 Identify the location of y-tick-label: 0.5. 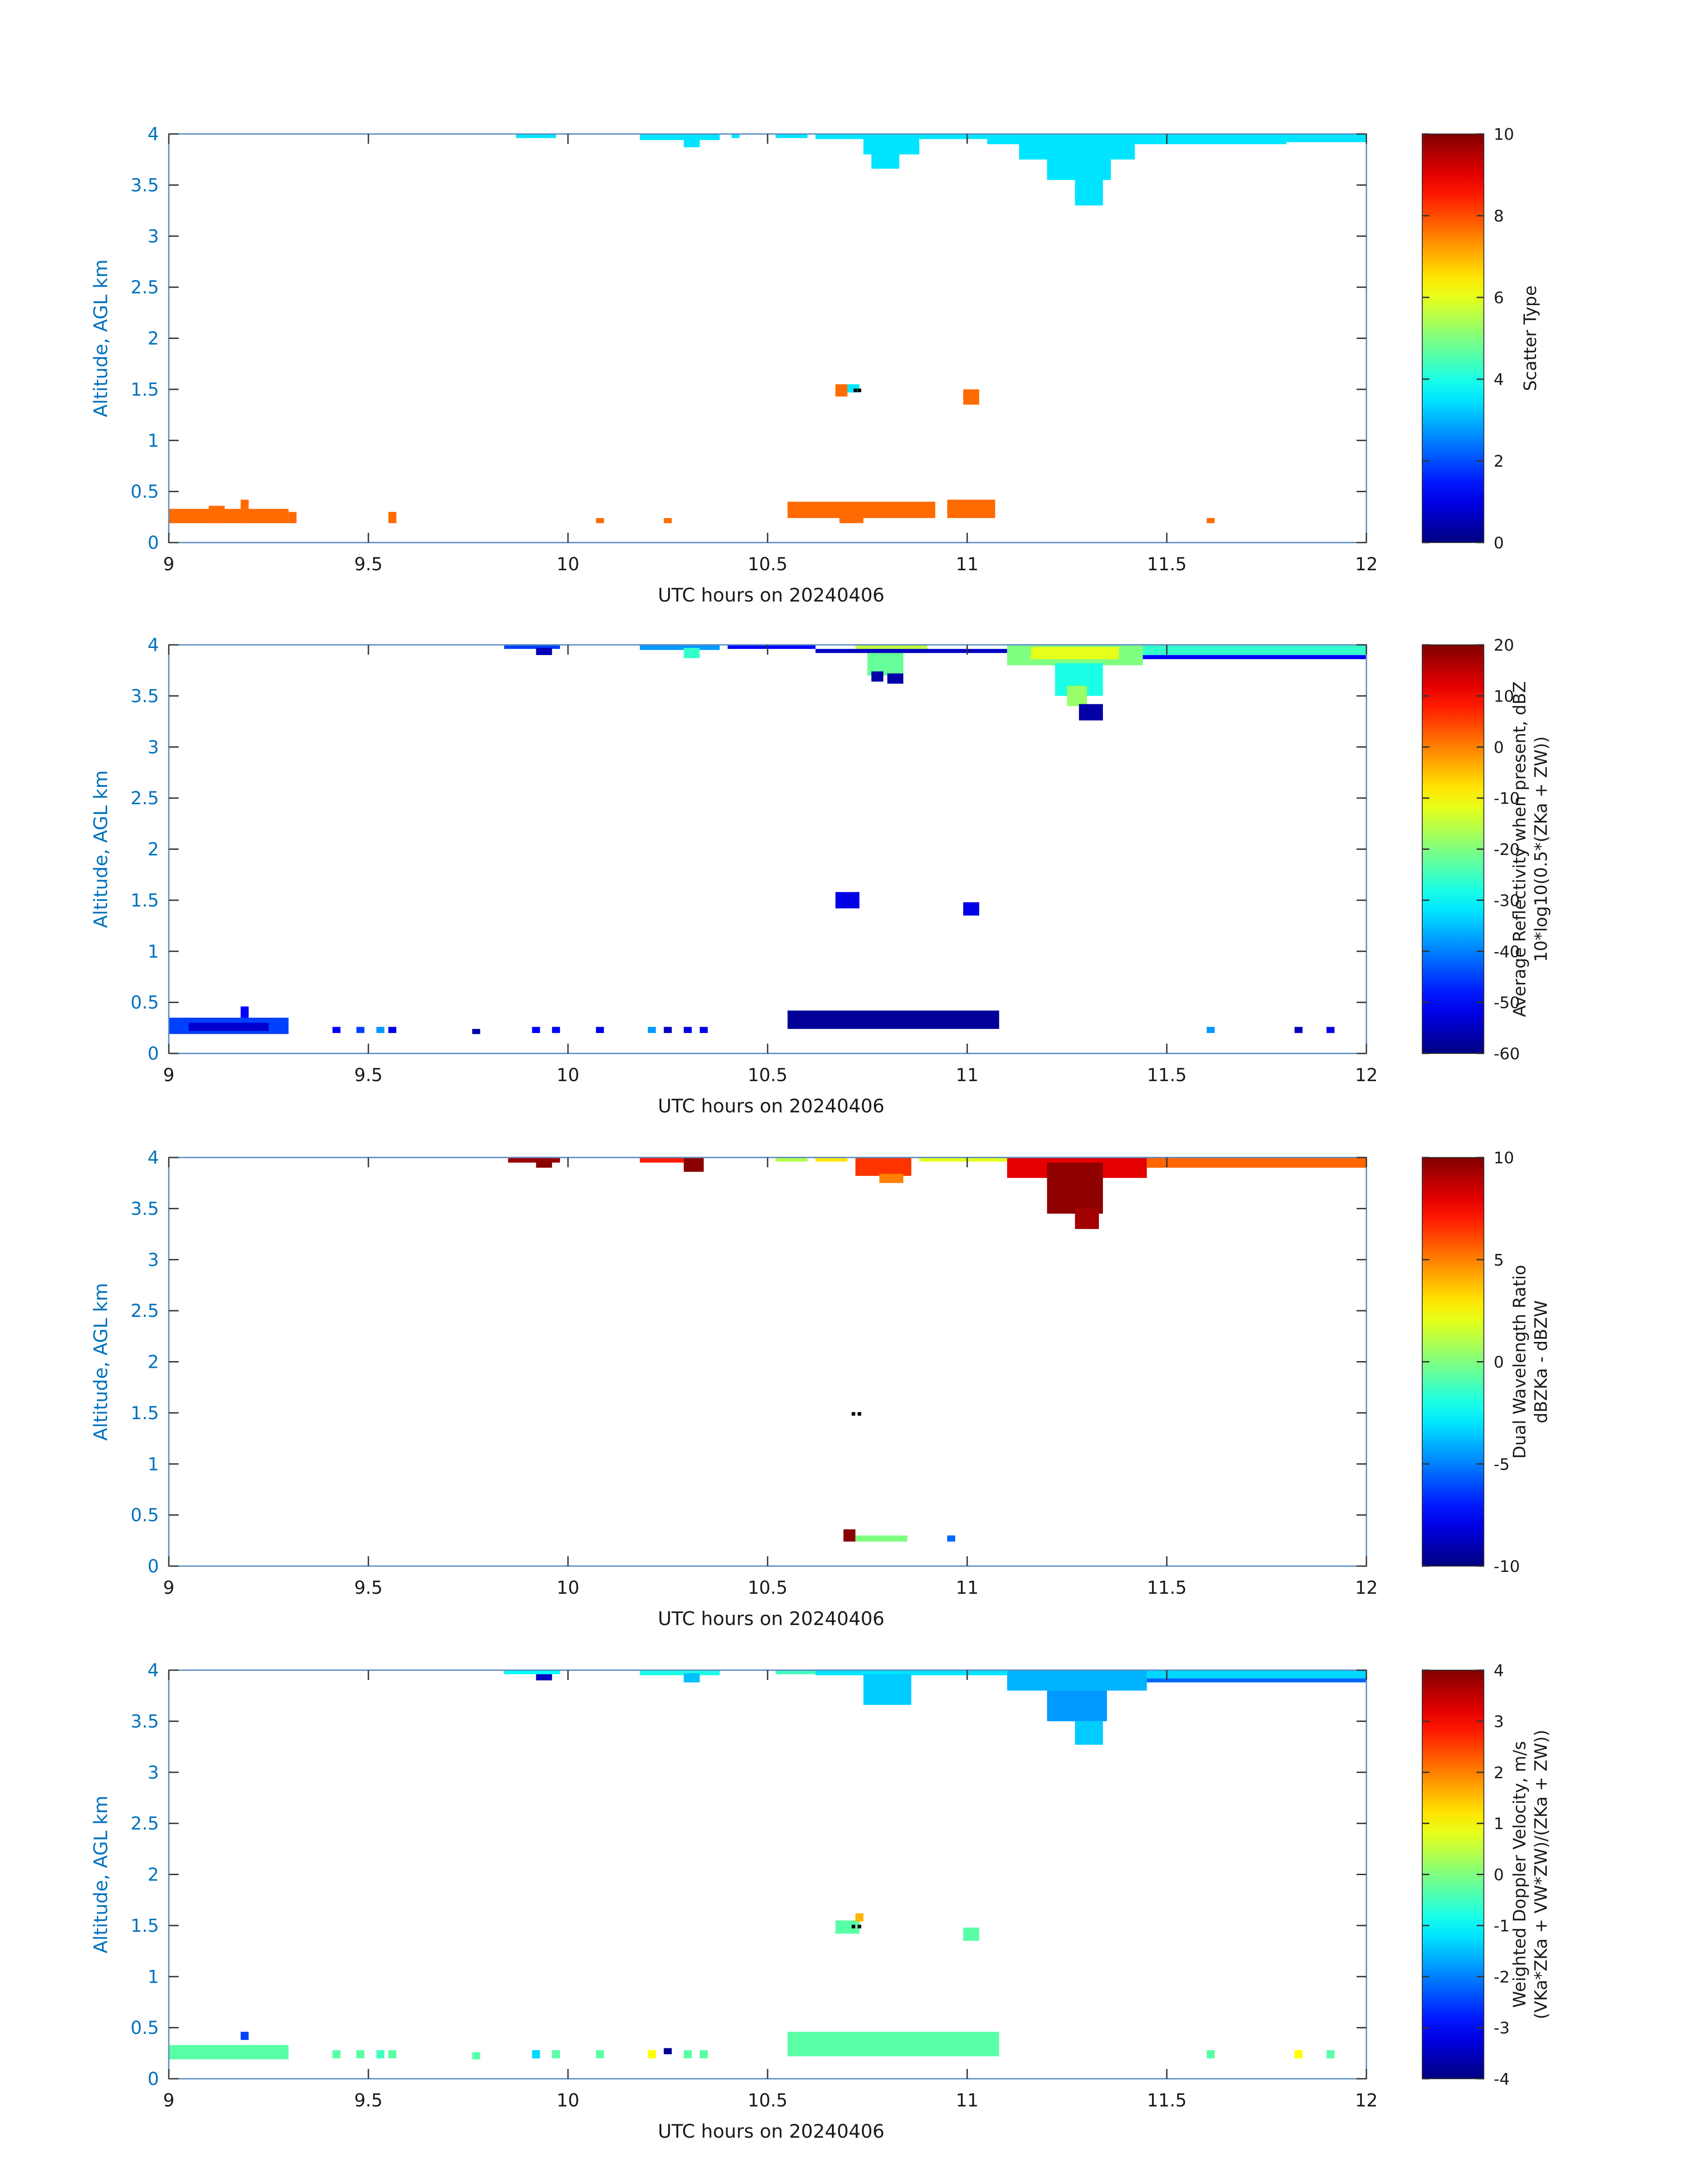
(144, 2028).